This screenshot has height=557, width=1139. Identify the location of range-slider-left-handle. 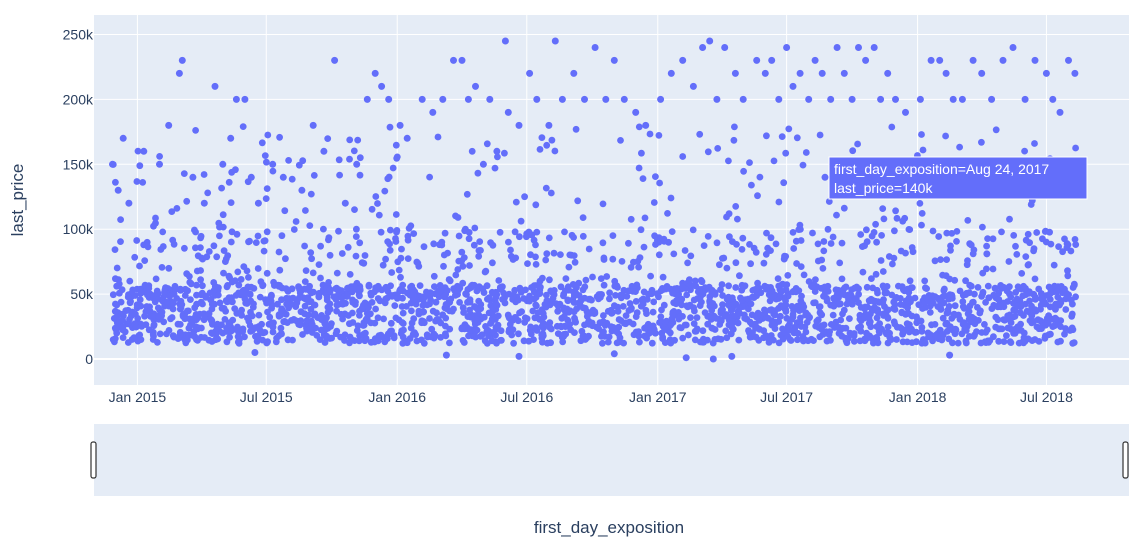
(93, 460).